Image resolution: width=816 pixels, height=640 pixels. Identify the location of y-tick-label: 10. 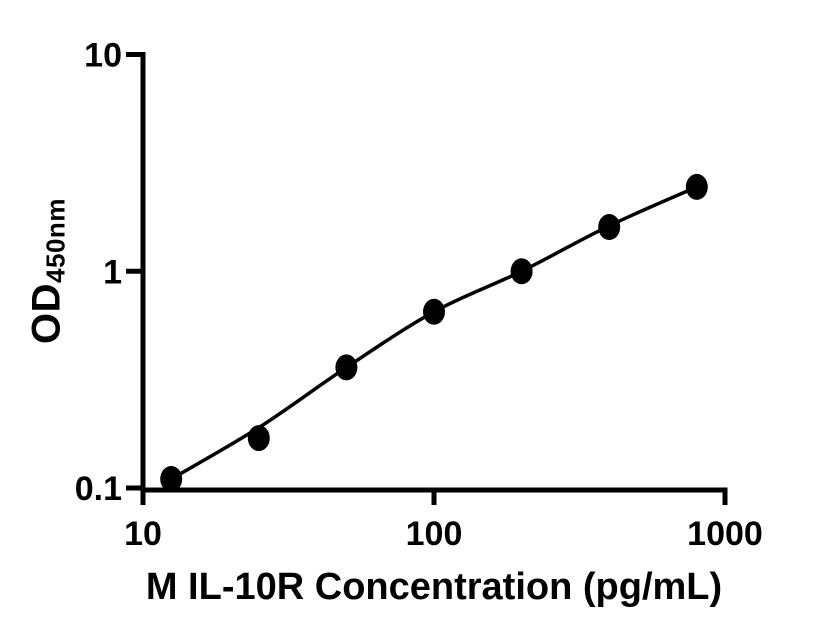
(103, 56).